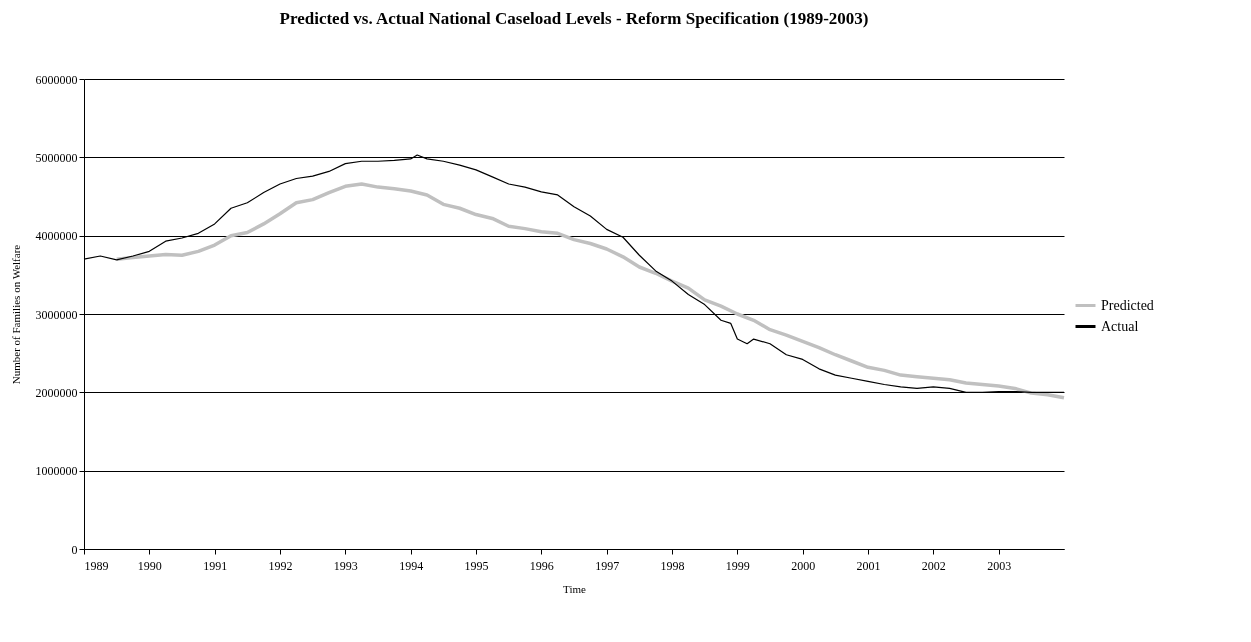 The width and height of the screenshot is (1251, 642). Describe the element at coordinates (1120, 326) in the screenshot. I see `legend-label: Actual` at that location.